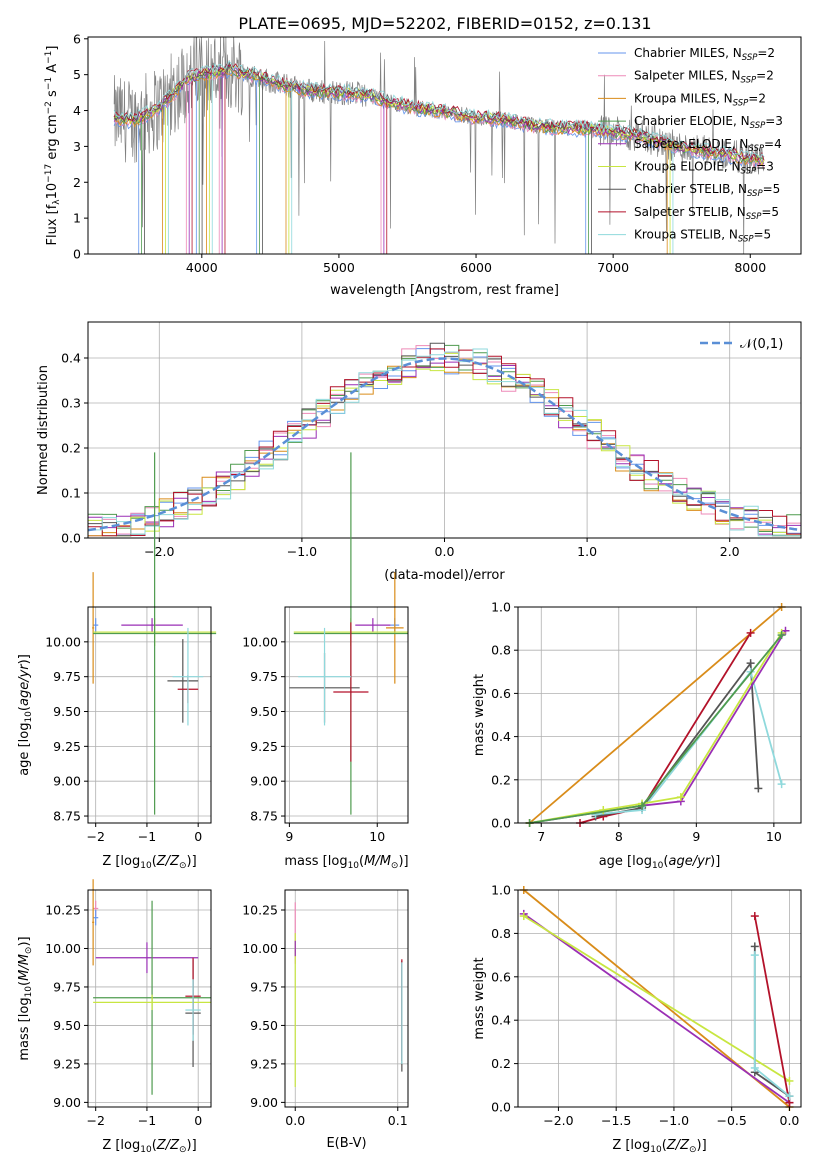  I want to click on label-part: M/M, so click(377, 861).